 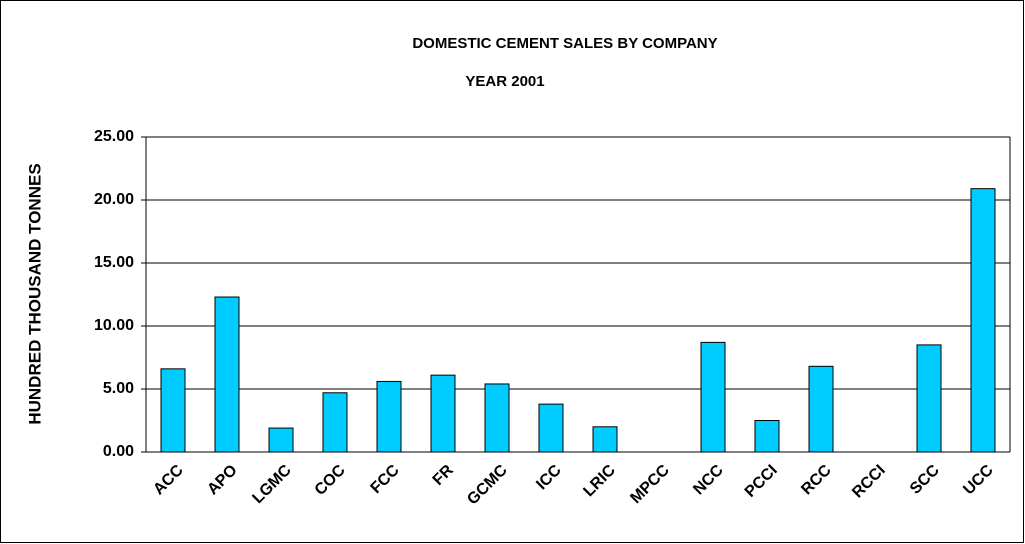 What do you see at coordinates (114, 262) in the screenshot?
I see `y-tick-label: 15.00` at bounding box center [114, 262].